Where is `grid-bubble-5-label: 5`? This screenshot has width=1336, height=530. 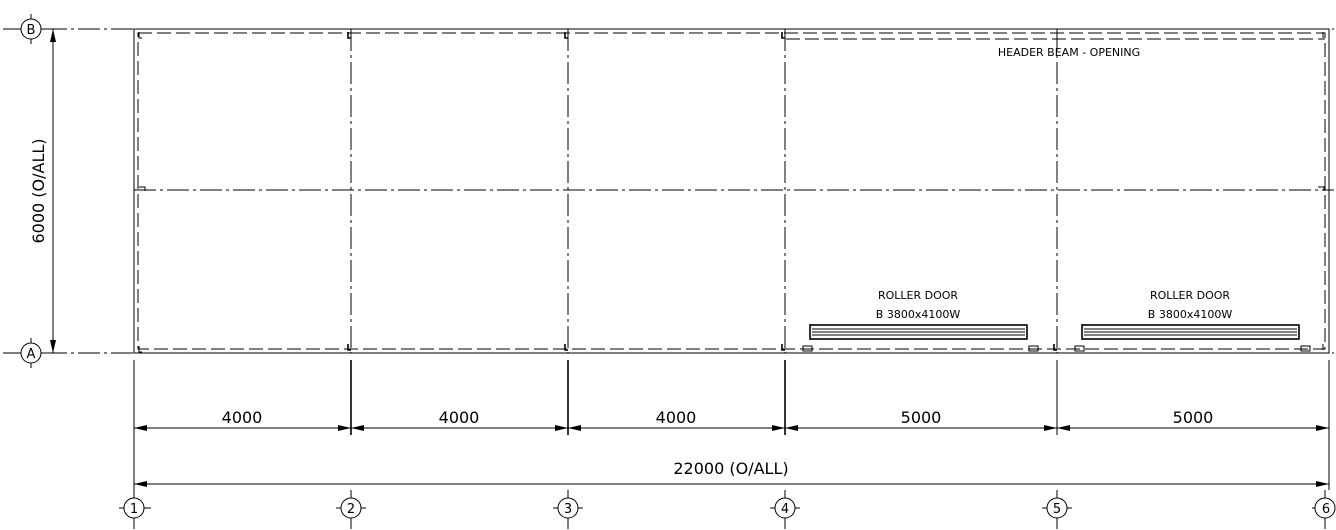
grid-bubble-5-label: 5 is located at coordinates (1057, 509).